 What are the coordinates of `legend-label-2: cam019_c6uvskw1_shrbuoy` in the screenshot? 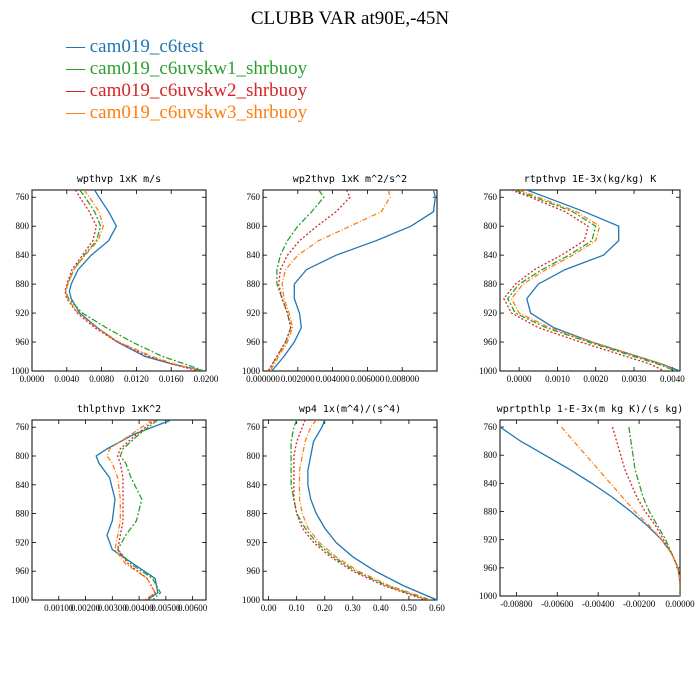 It's located at (198, 68).